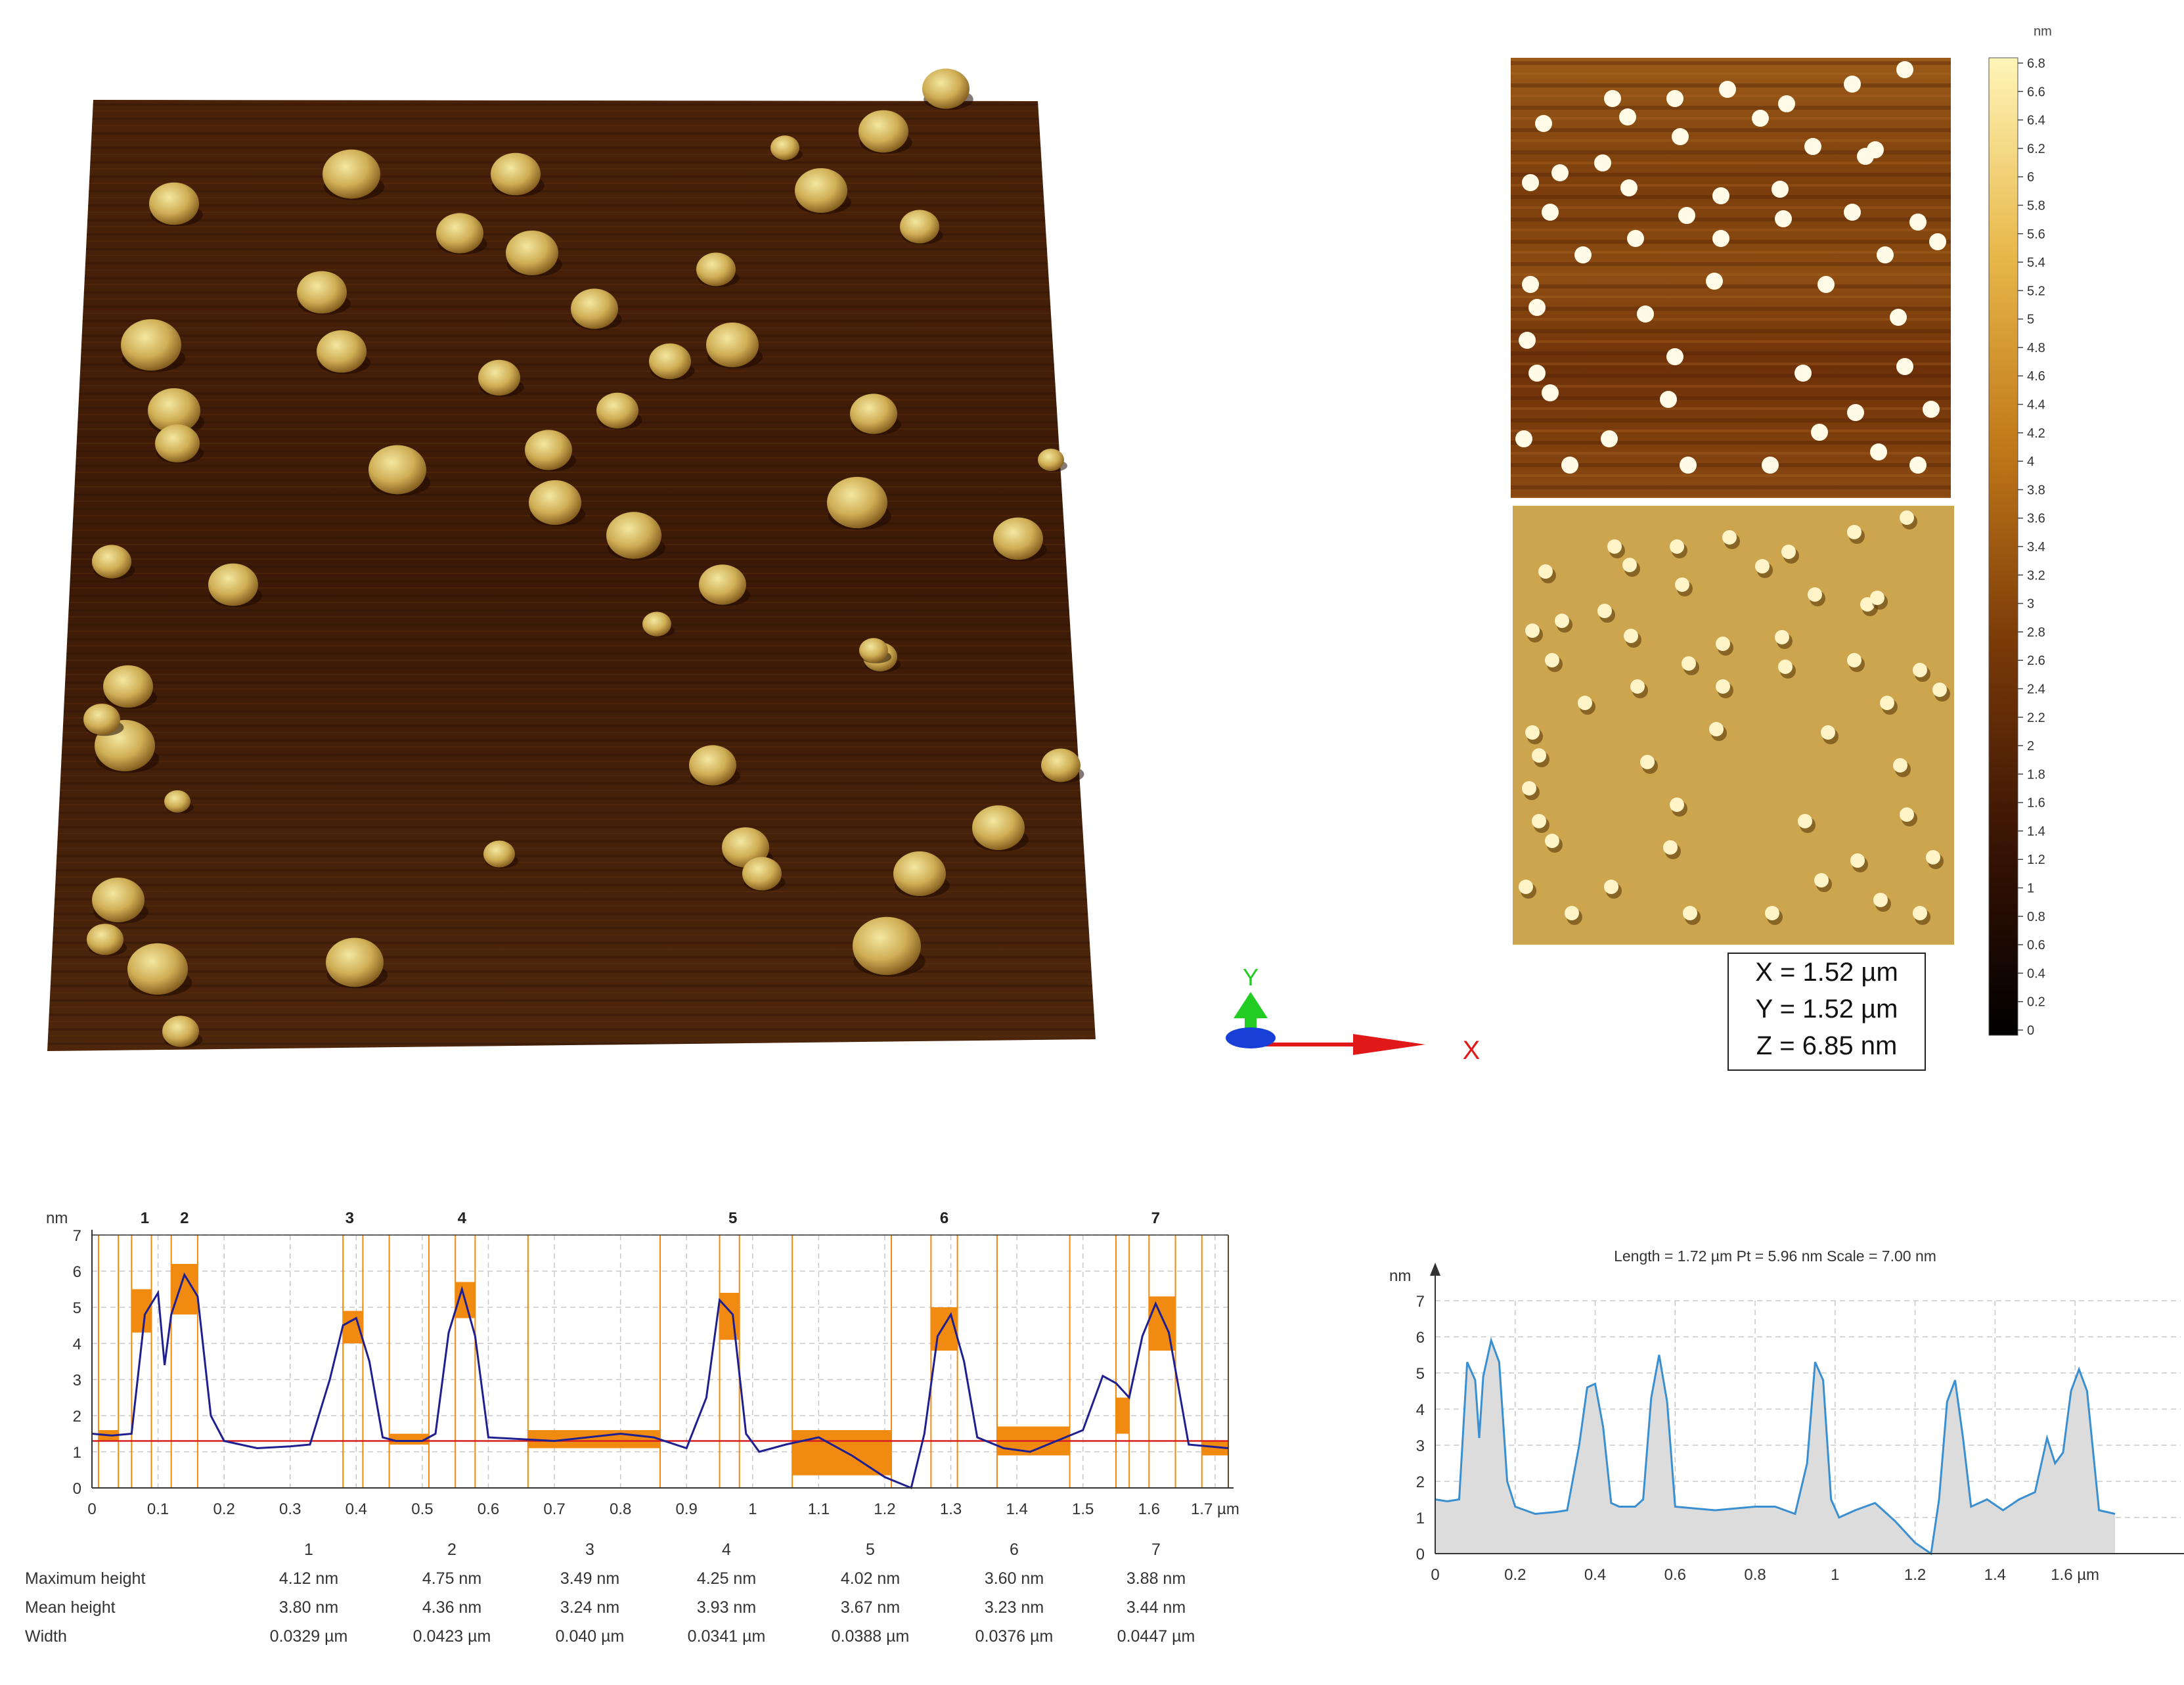 This screenshot has width=2184, height=1685. What do you see at coordinates (488, 1509) in the screenshot?
I see `x-tick-label: 0.6` at bounding box center [488, 1509].